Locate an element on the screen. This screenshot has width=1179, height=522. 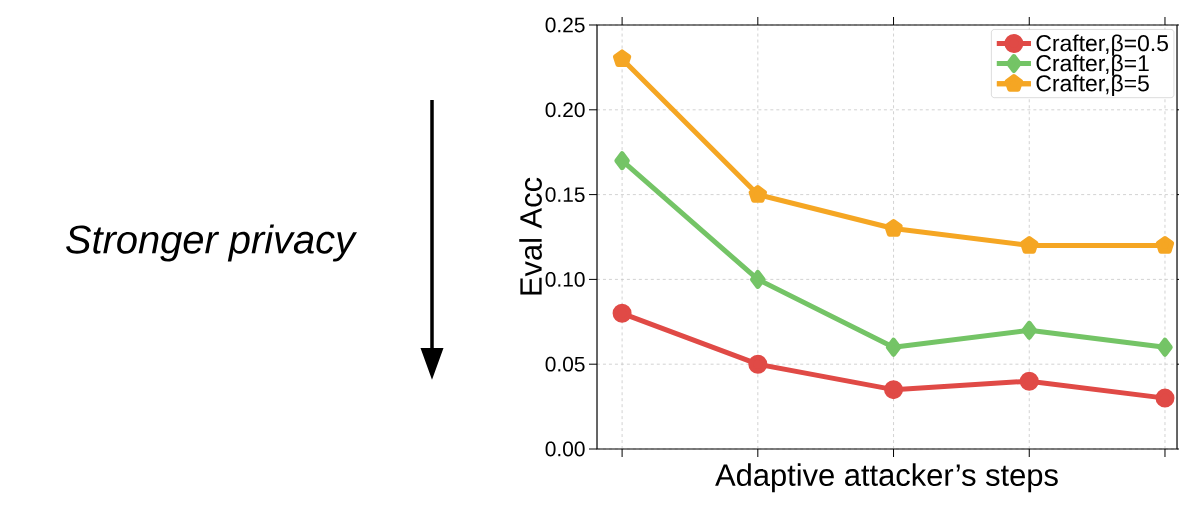
y-axis-title: Eval Acc is located at coordinates (530, 236).